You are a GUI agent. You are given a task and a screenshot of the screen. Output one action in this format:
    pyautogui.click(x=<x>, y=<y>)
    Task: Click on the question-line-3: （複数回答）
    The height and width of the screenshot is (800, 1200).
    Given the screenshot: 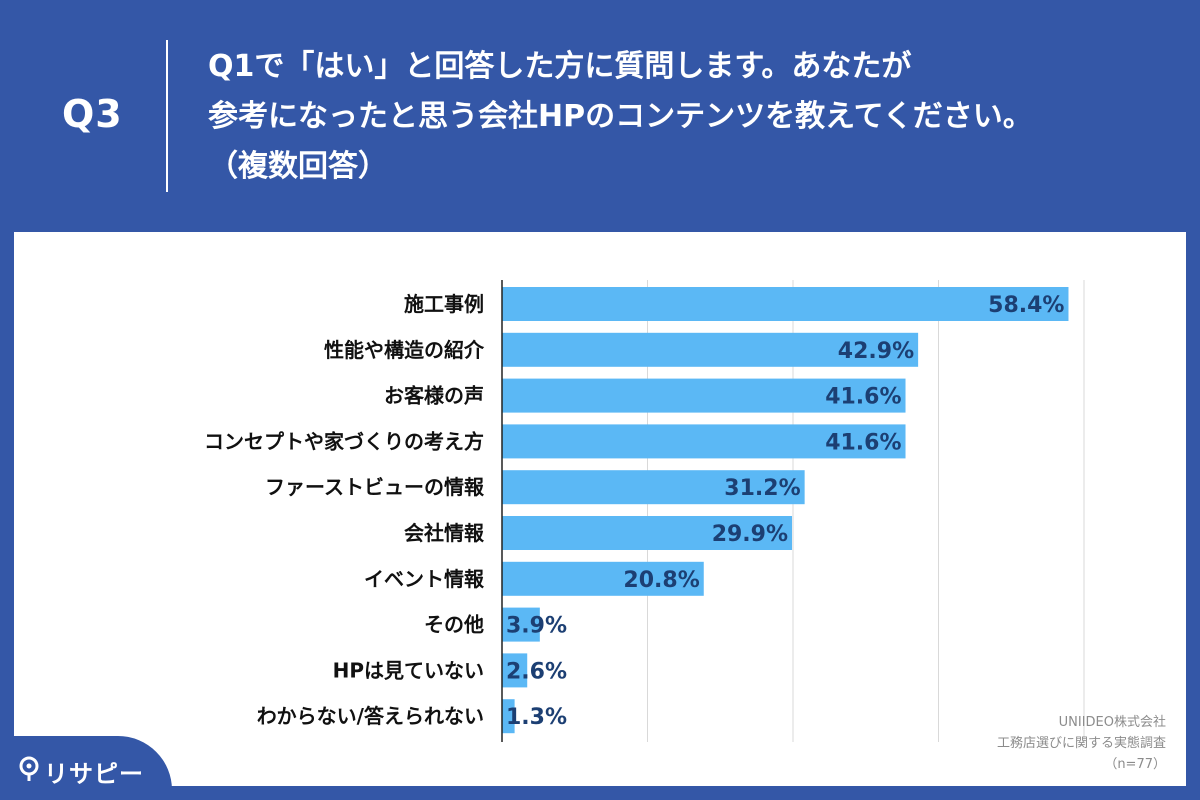 What is the action you would take?
    pyautogui.click(x=298, y=166)
    